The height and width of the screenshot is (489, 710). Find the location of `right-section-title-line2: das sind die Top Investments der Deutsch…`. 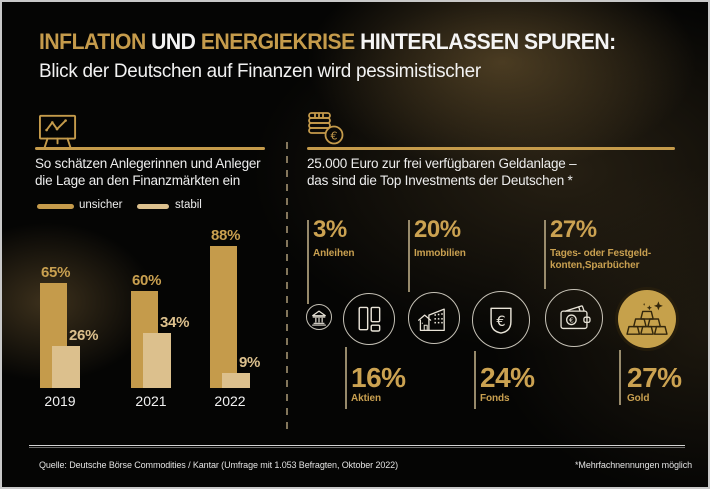

right-section-title-line2: das sind die Top Investments der Deutsch… is located at coordinates (440, 180).